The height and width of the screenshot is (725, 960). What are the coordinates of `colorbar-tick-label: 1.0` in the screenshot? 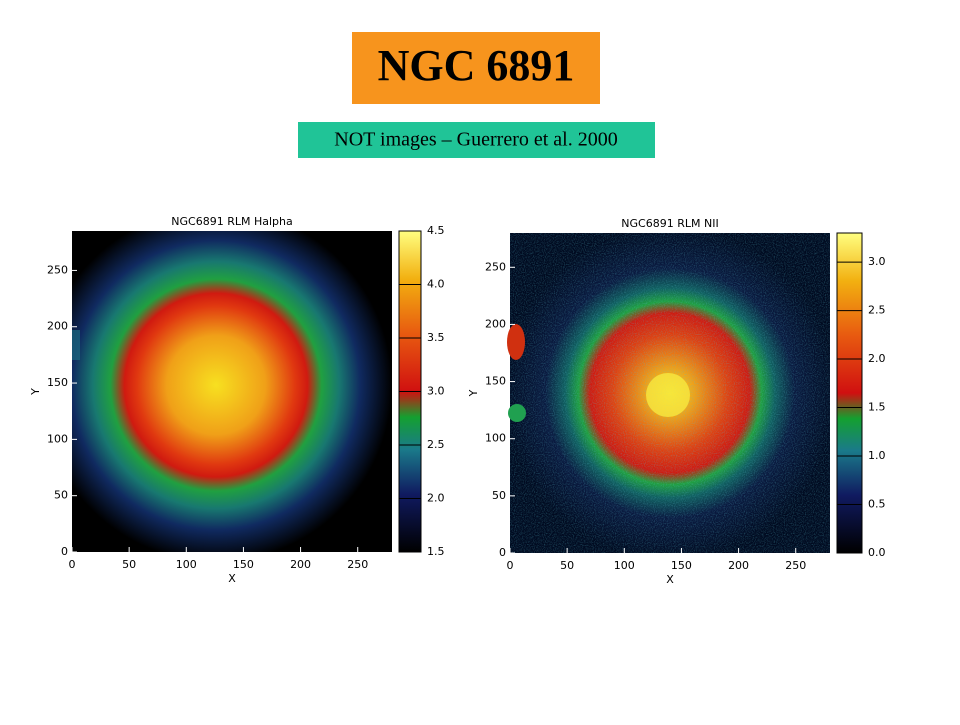 It's located at (877, 455).